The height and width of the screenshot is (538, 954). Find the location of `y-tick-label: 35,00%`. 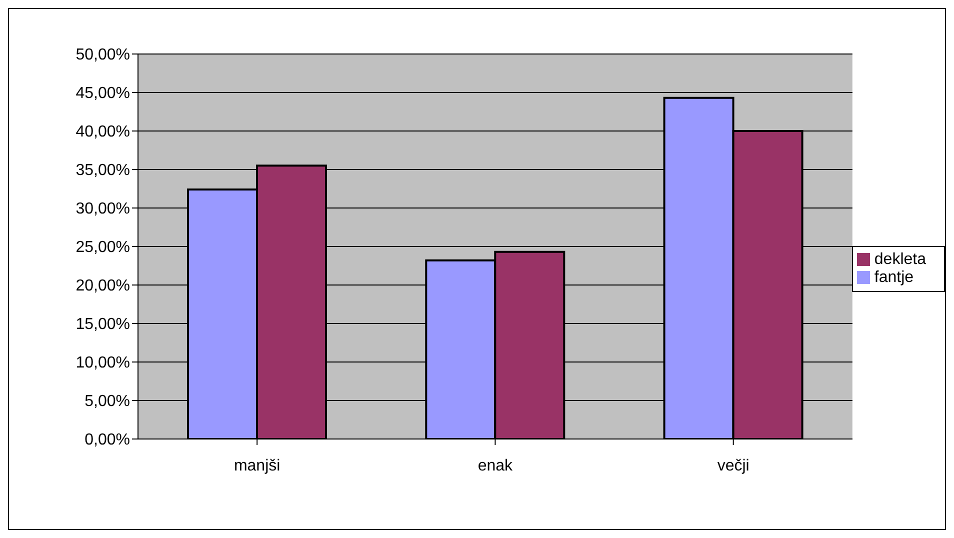

y-tick-label: 35,00% is located at coordinates (103, 171).